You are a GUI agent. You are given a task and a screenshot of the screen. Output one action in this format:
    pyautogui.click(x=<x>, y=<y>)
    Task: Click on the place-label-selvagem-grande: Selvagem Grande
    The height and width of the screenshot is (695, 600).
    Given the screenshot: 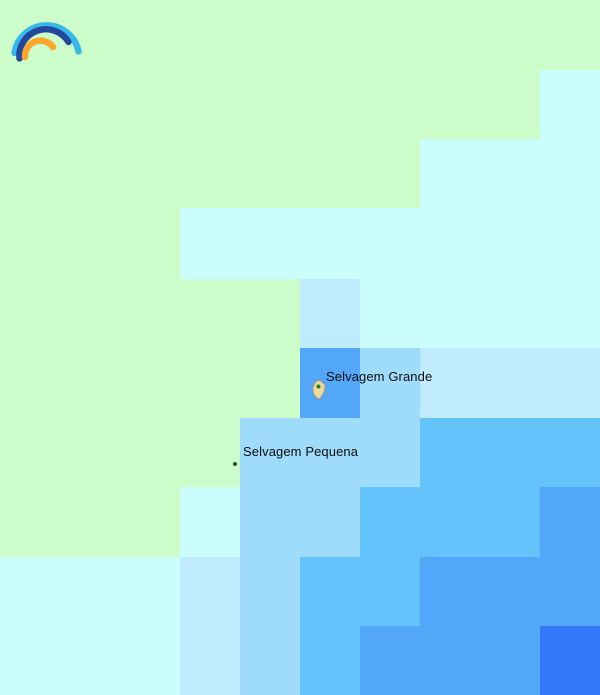 What is the action you would take?
    pyautogui.click(x=379, y=376)
    